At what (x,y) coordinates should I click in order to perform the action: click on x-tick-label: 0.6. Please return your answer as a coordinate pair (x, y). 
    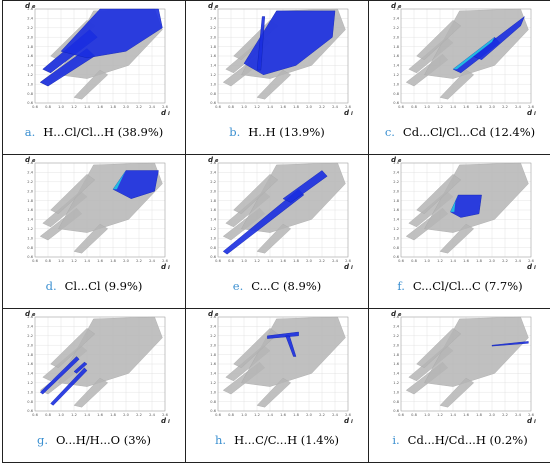
    Looking at the image, I should click on (401, 107).